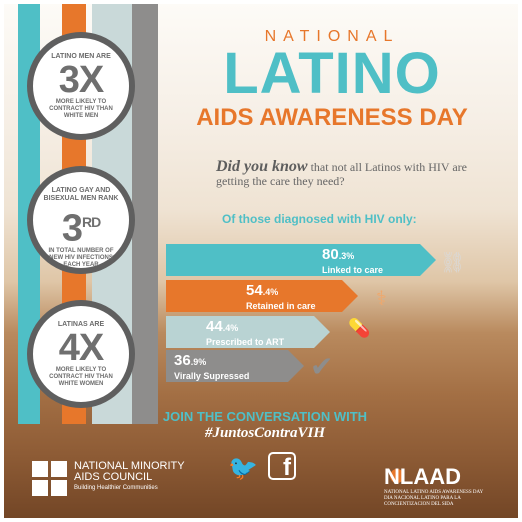 The height and width of the screenshot is (522, 522). What do you see at coordinates (113, 477) in the screenshot?
I see `nmac-name-line-2: AIDS COUNCIL` at bounding box center [113, 477].